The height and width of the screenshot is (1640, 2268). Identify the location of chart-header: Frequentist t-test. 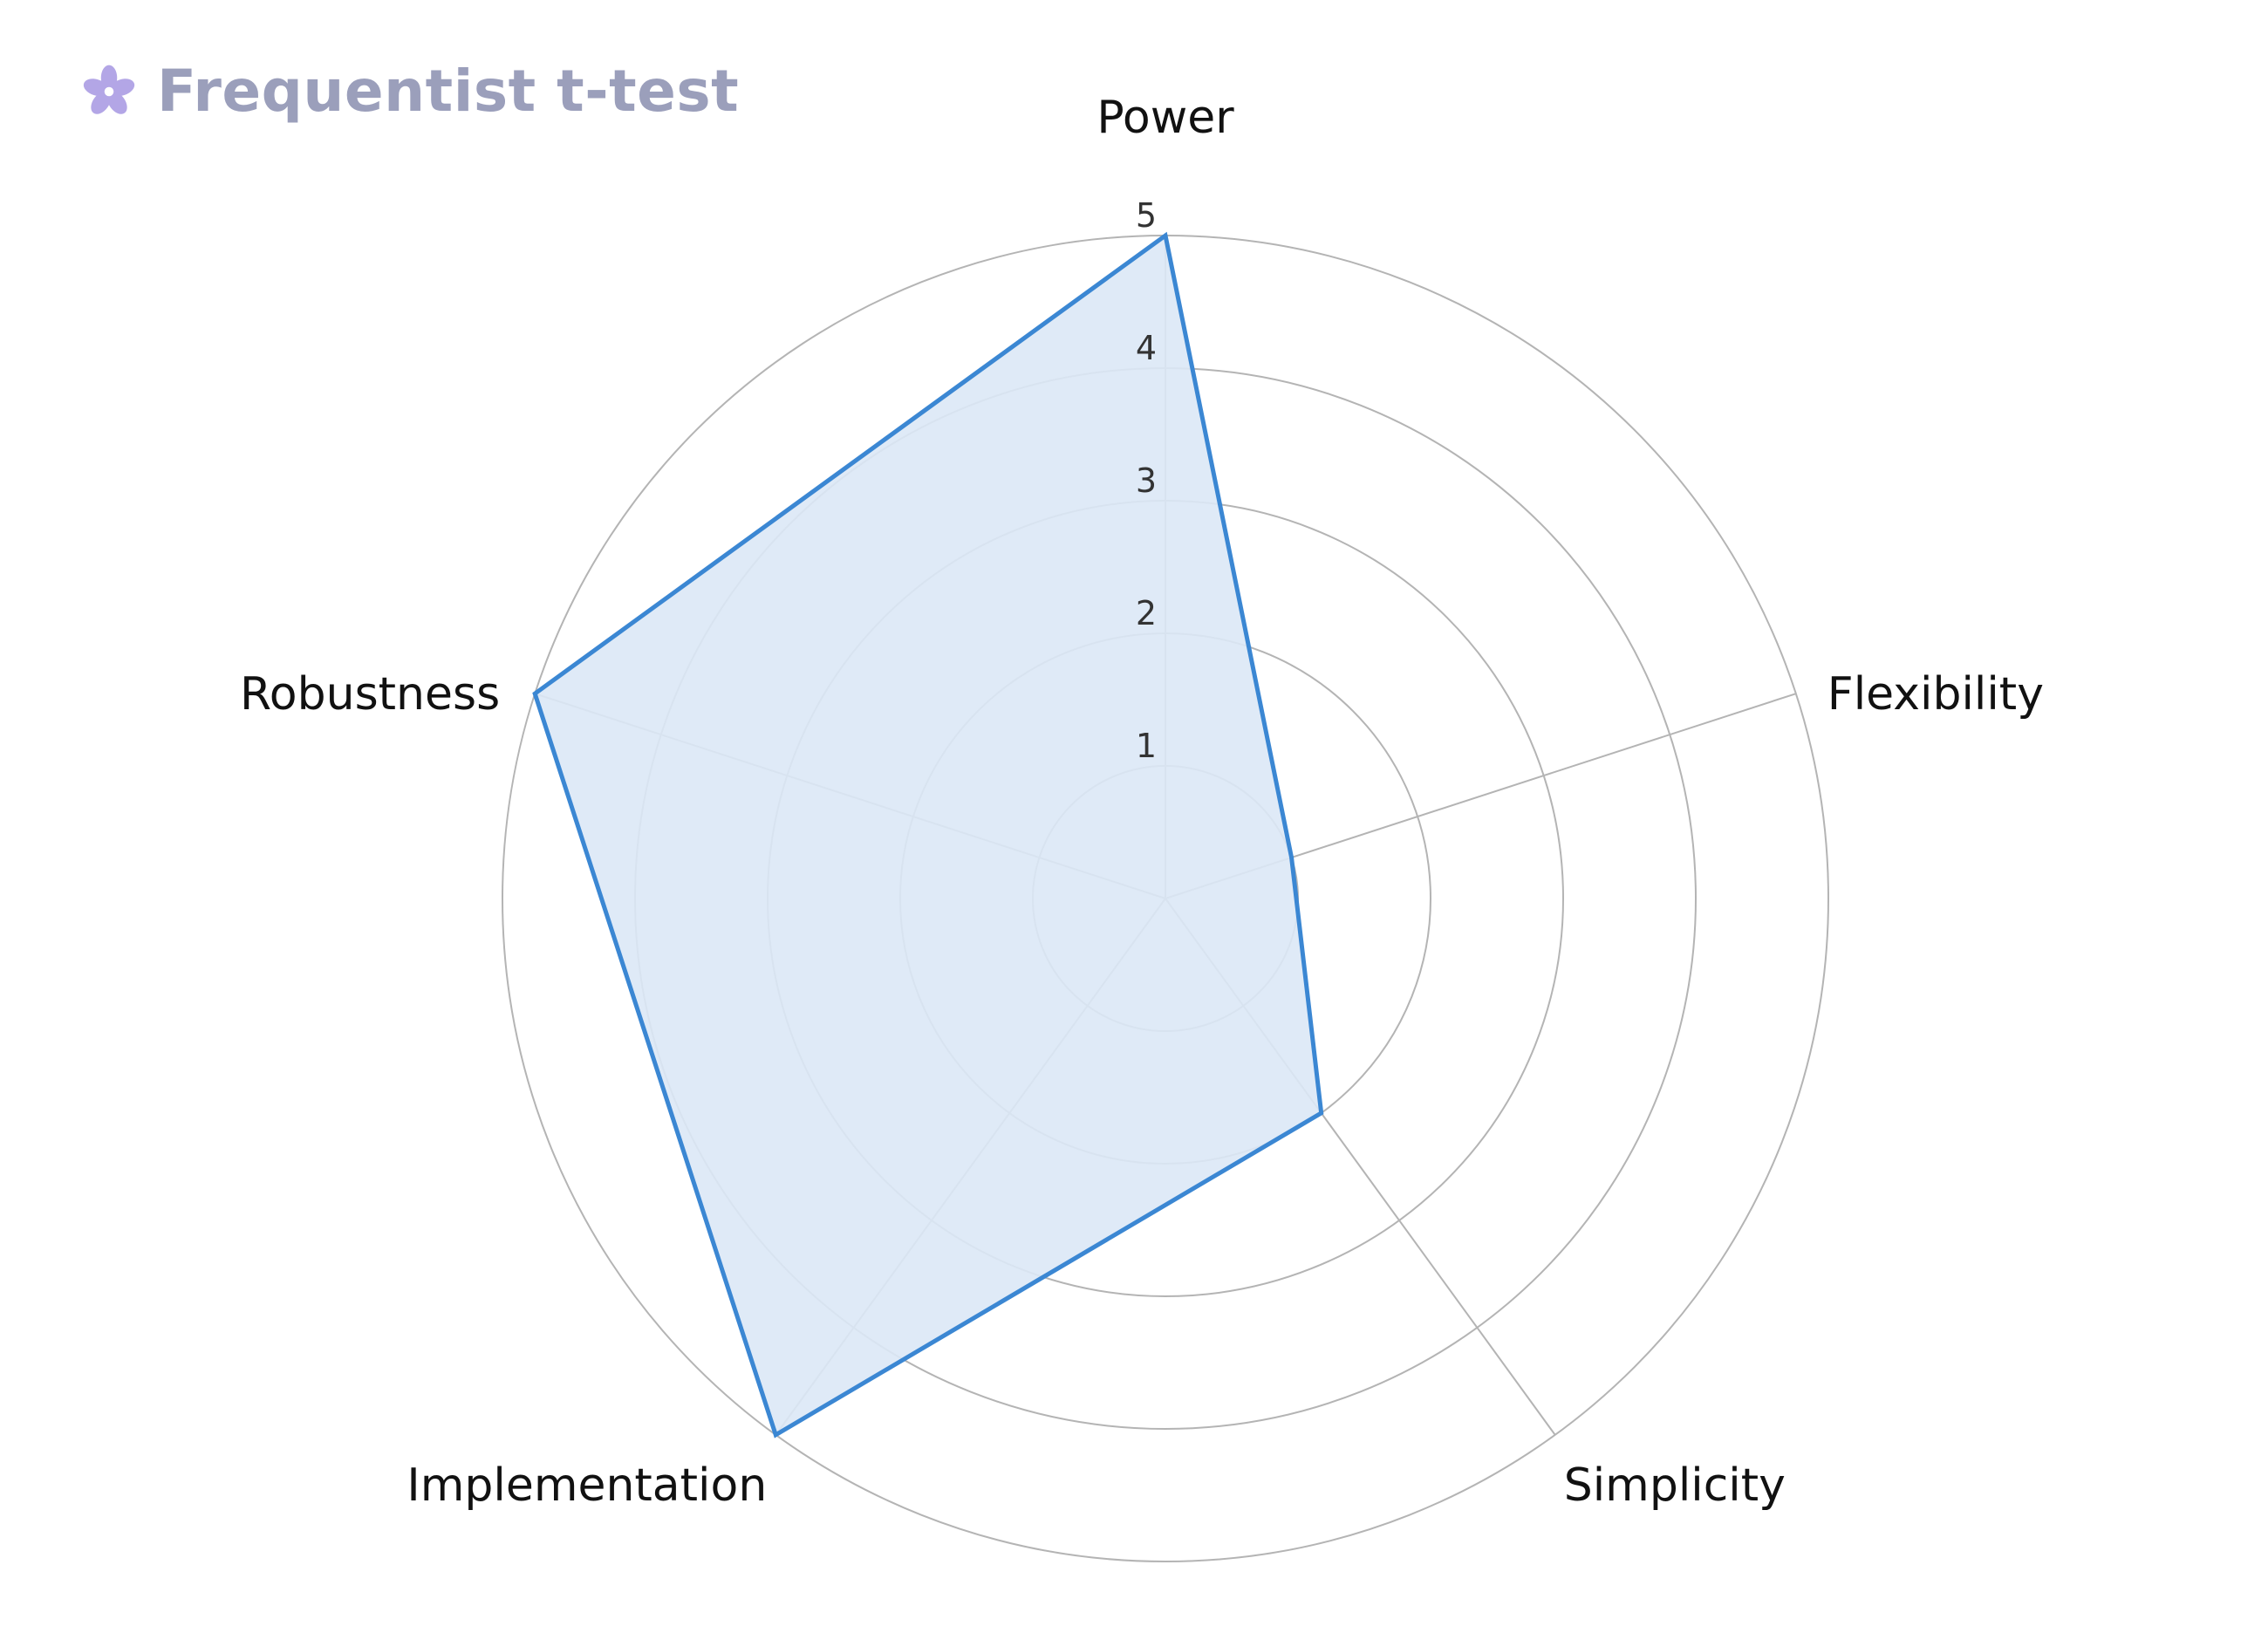
(409, 91).